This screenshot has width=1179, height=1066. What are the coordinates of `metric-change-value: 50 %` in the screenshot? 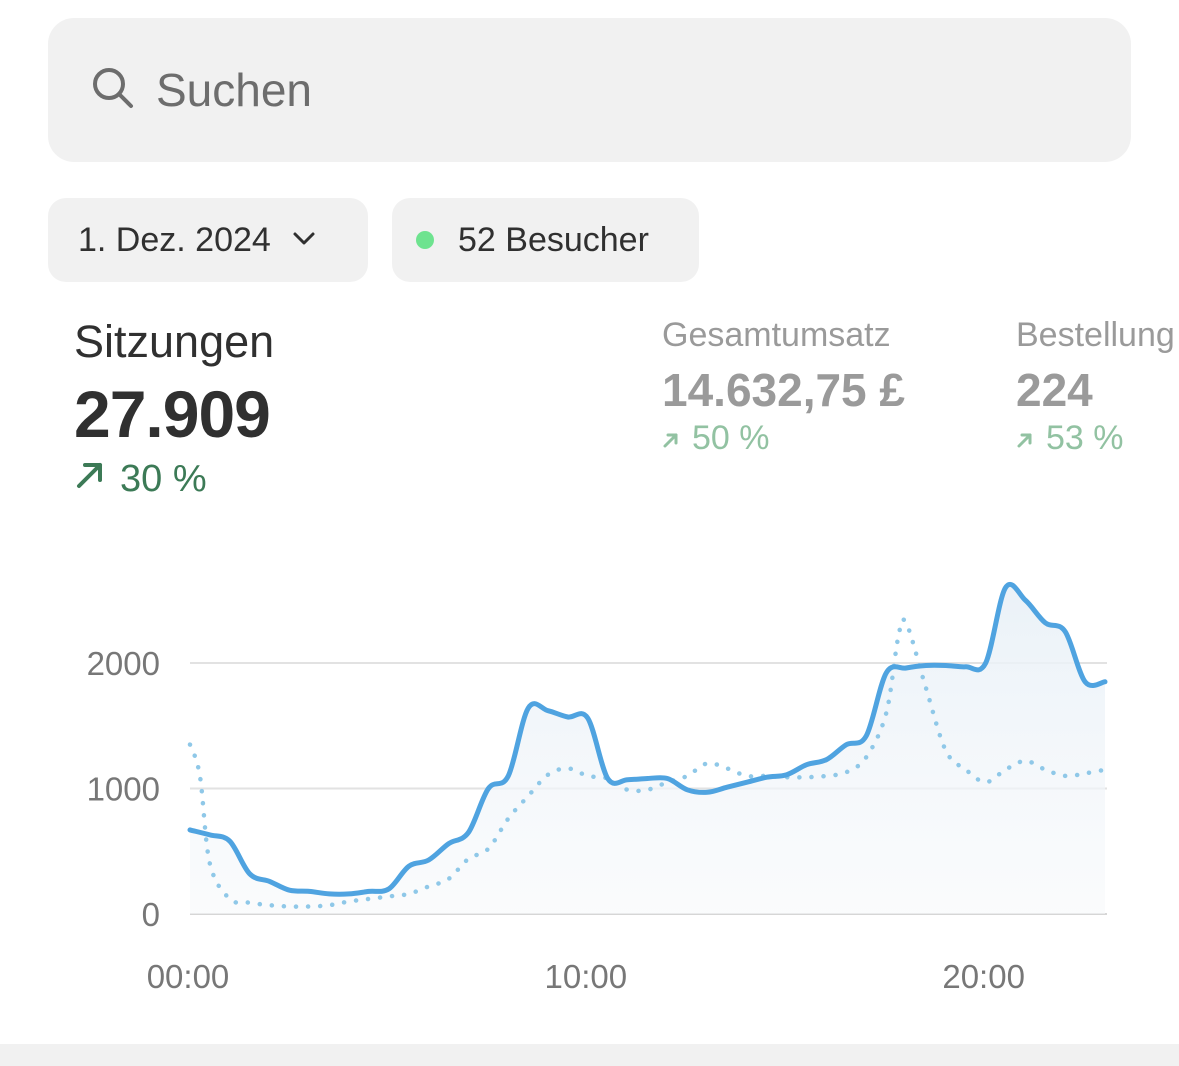 It's located at (731, 438).